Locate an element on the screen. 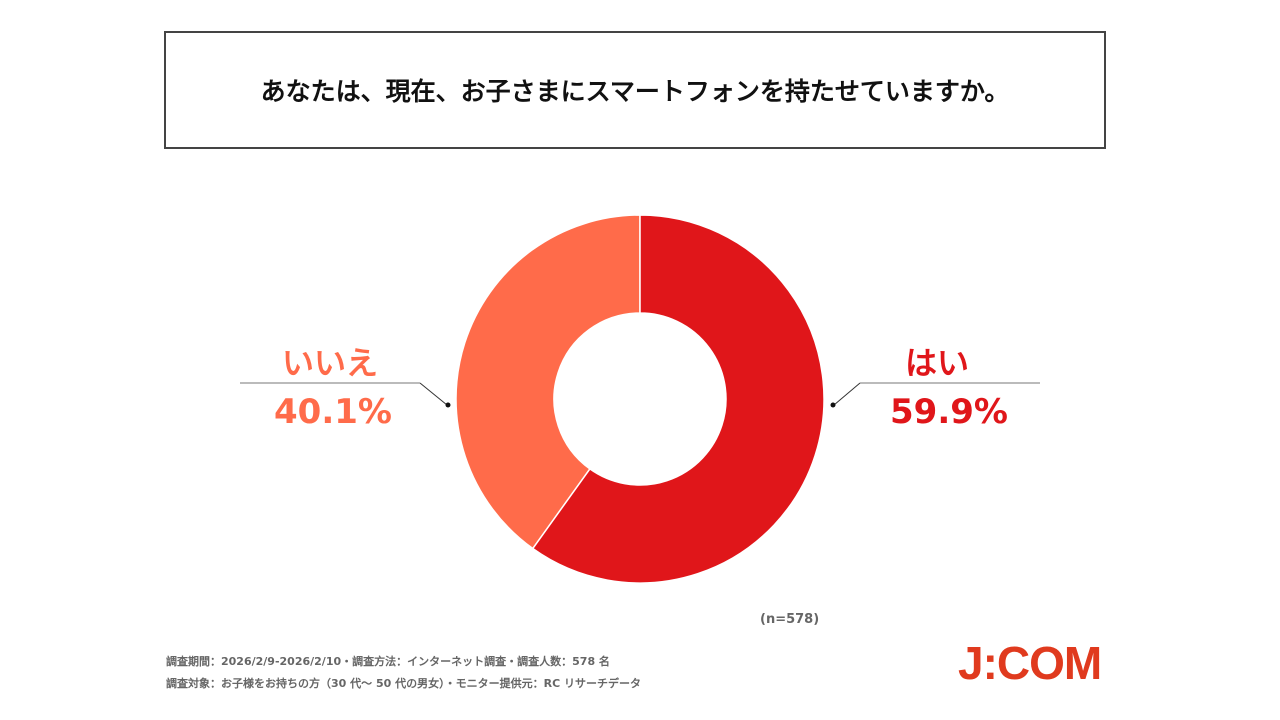 This screenshot has width=1280, height=720. leader-line-yes-diag is located at coordinates (847, 394).